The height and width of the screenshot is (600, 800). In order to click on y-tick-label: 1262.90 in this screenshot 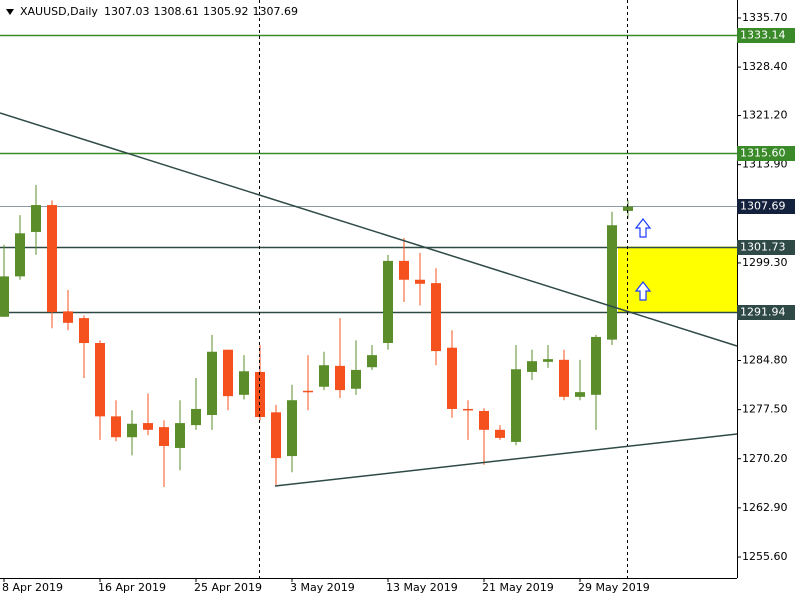, I will do `click(765, 507)`.